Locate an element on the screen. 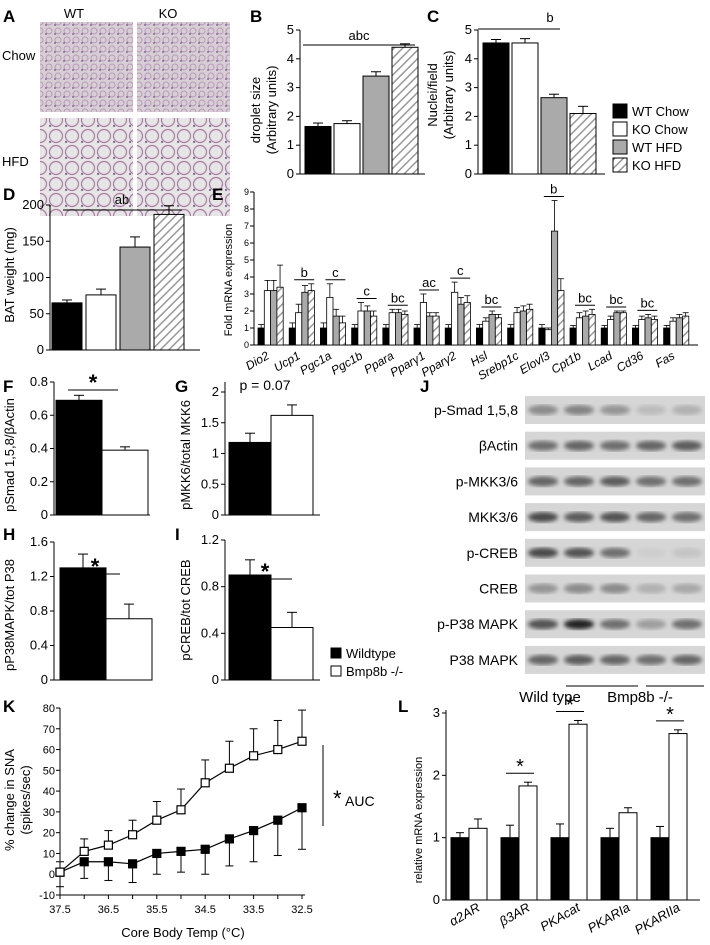 The height and width of the screenshot is (945, 710). panel-h-sig: * is located at coordinates (95, 566).